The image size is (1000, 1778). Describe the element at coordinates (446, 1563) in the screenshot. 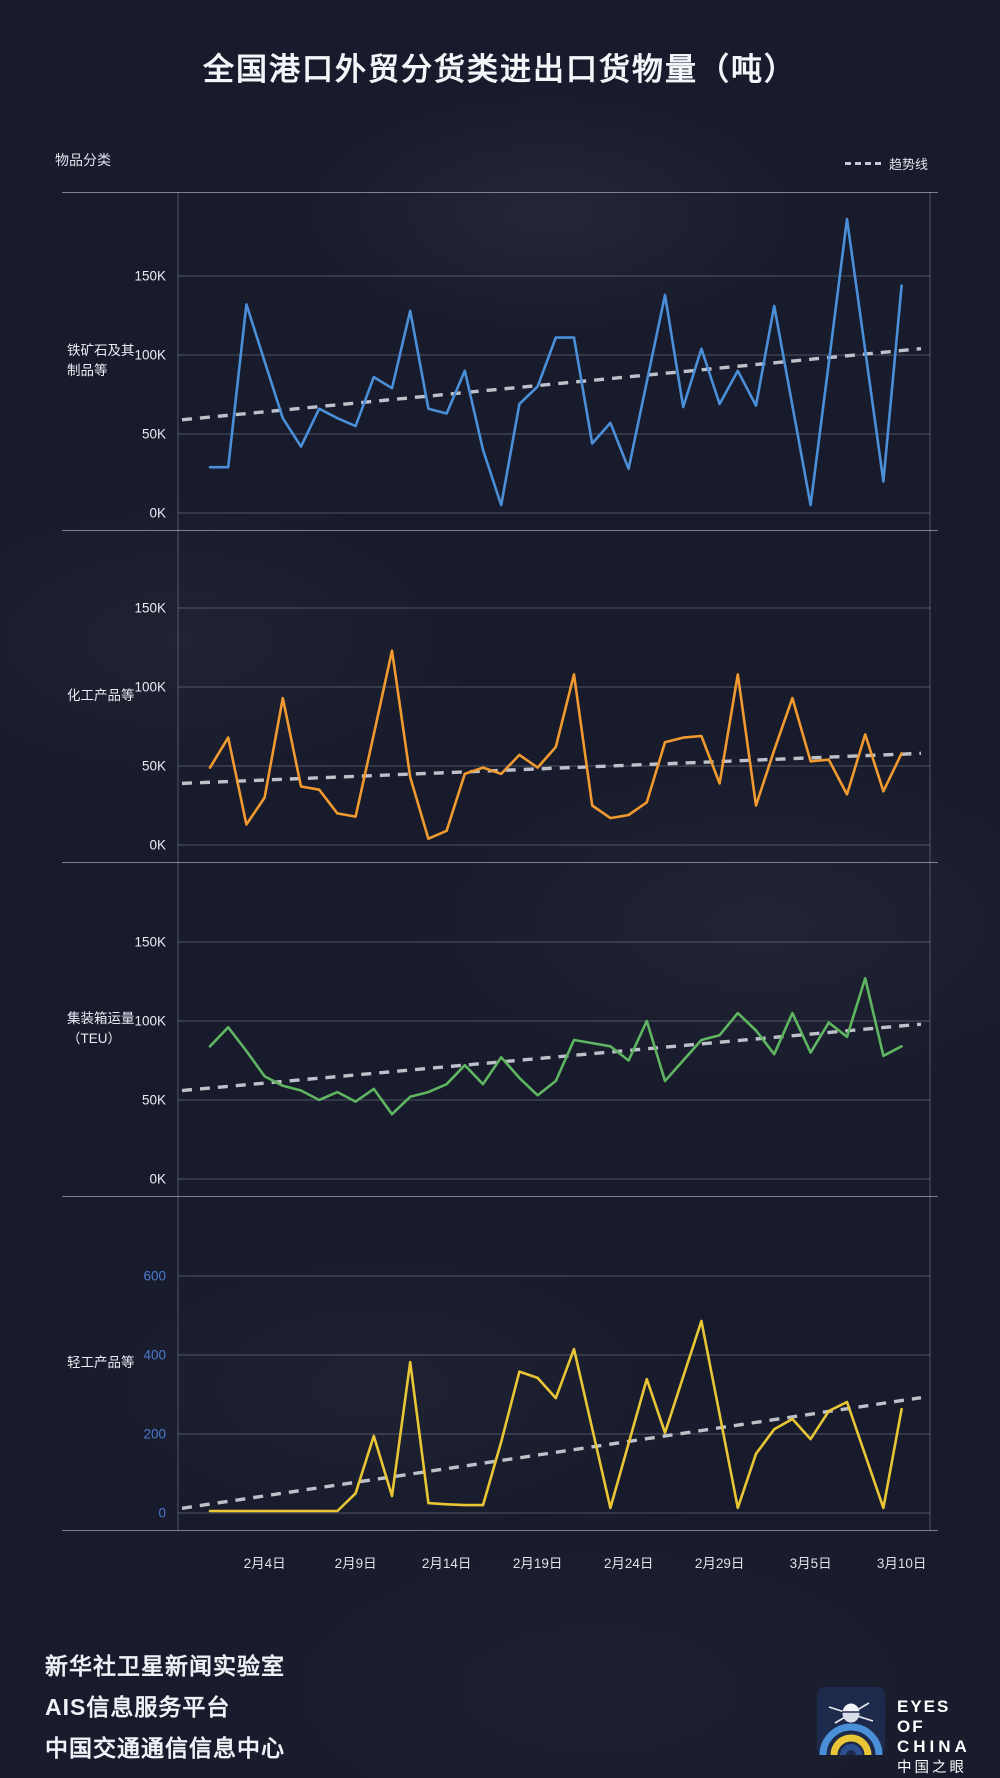

I see `x-tick-2月14日: 2月14日` at that location.